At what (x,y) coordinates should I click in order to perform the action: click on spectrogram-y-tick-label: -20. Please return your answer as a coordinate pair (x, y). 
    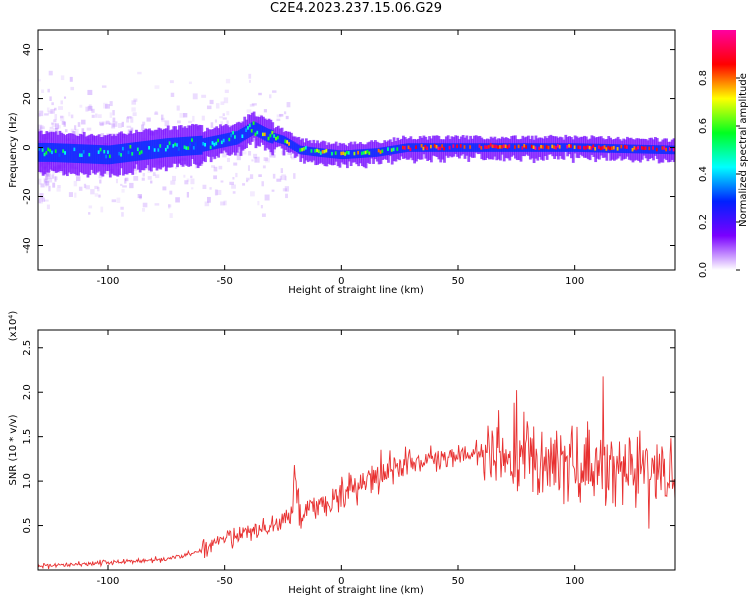
    Looking at the image, I should click on (27, 196).